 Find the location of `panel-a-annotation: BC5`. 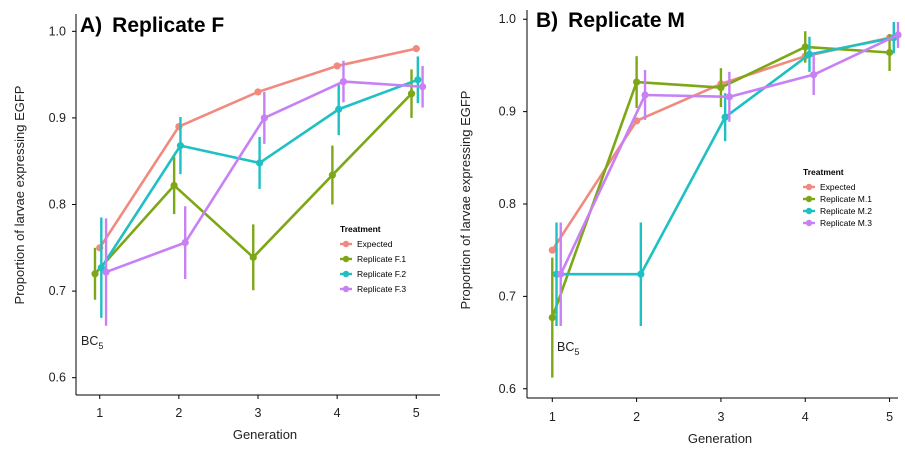

panel-a-annotation: BC5 is located at coordinates (92, 342).